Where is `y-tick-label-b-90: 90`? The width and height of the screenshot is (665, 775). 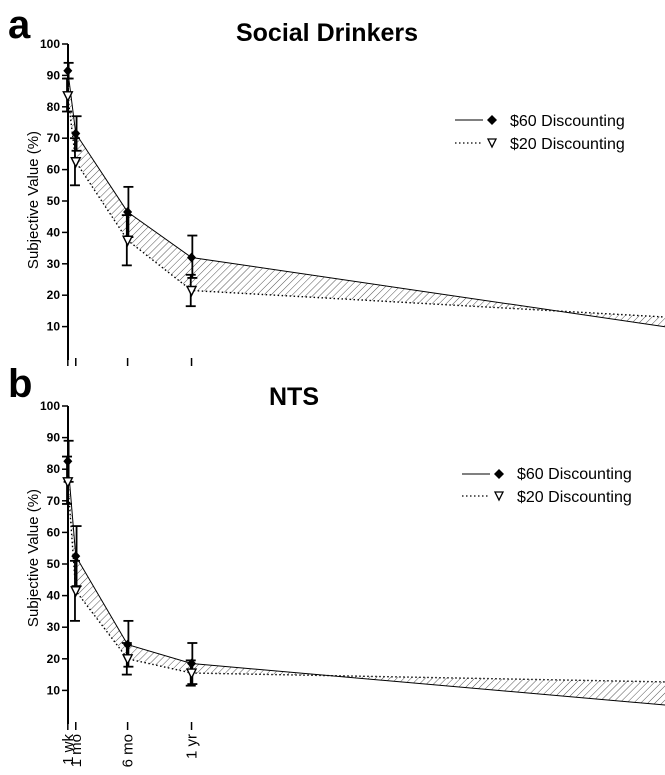
y-tick-label-b-90: 90 is located at coordinates (54, 438).